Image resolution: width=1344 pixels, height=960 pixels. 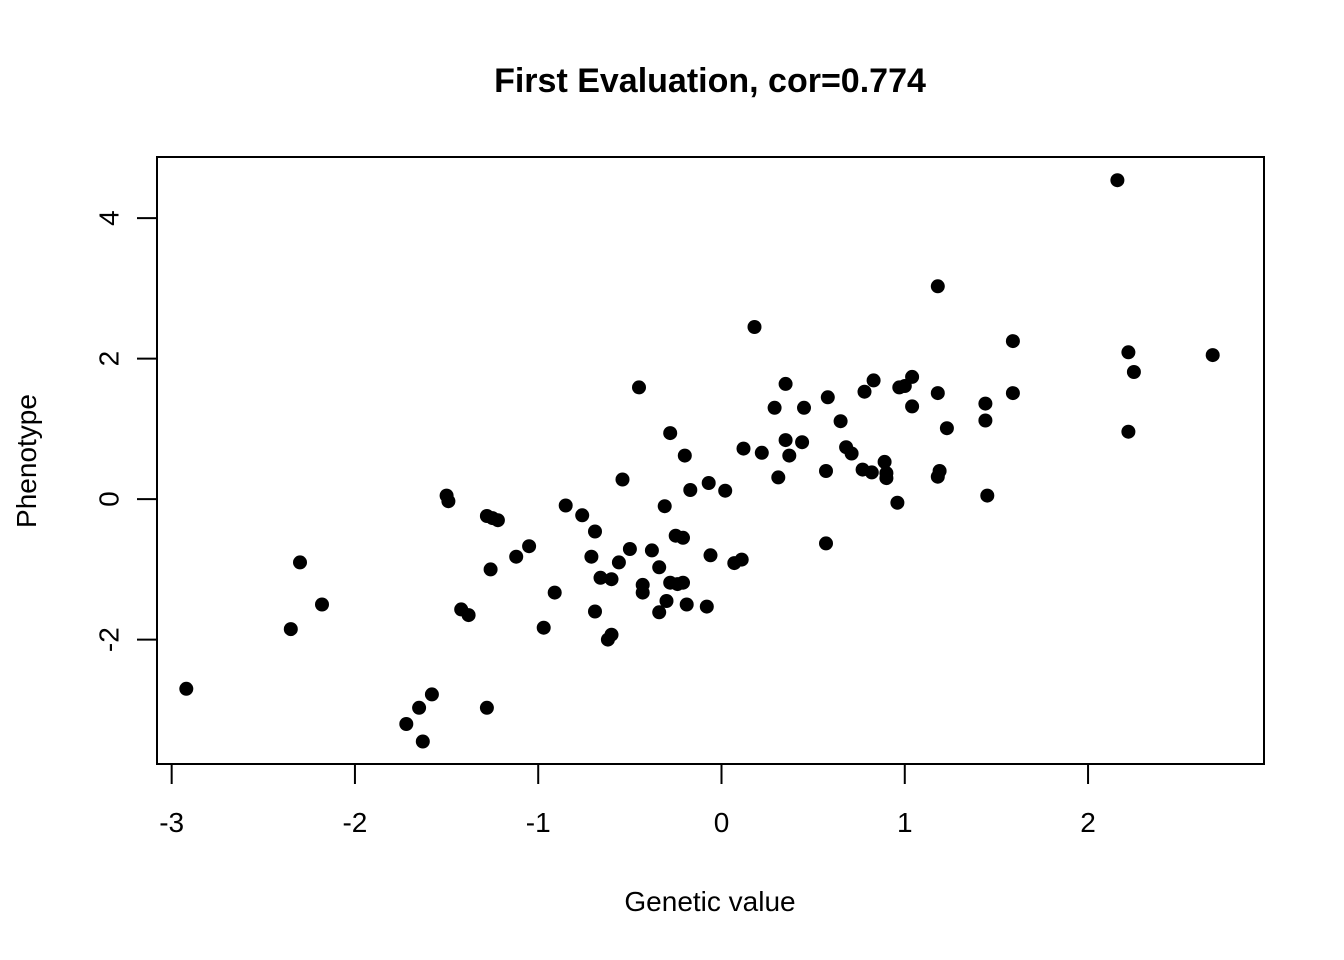 I want to click on y-axis: -2 0 2 4, so click(x=126, y=431).